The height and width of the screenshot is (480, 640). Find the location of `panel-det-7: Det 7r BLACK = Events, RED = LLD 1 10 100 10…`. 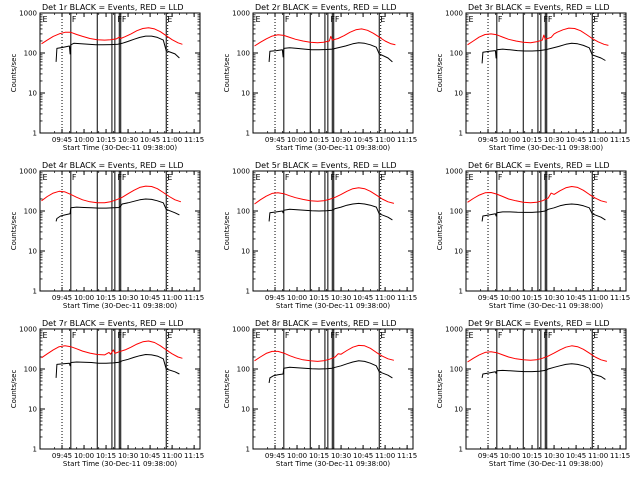

panel-det-7: Det 7r BLACK = Events, RED = LLD 1 10 100 10… is located at coordinates (107, 393).